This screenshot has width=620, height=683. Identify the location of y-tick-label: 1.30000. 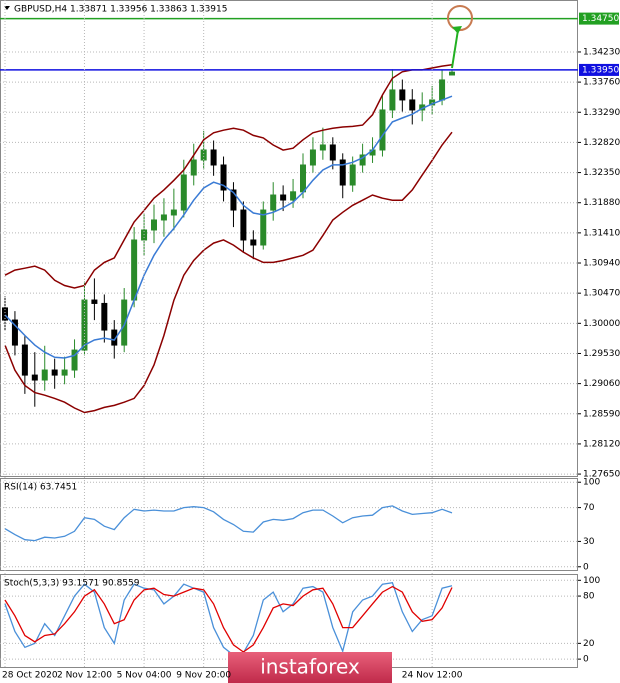
(601, 324).